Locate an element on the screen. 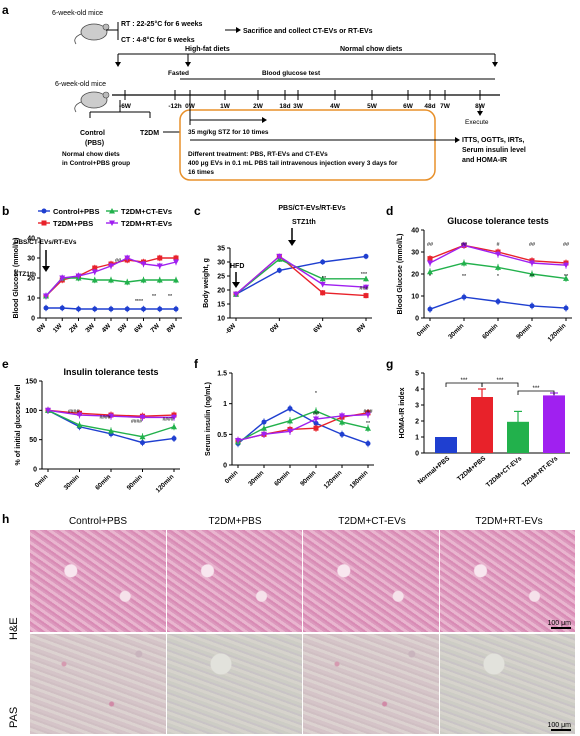  x-tick-label: 8W is located at coordinates (172, 328).